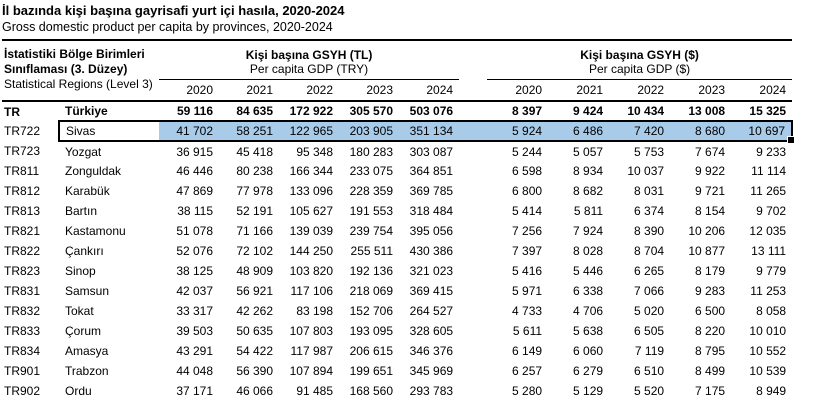  I want to click on gdp-usd-cell: 10 552, so click(768, 351).